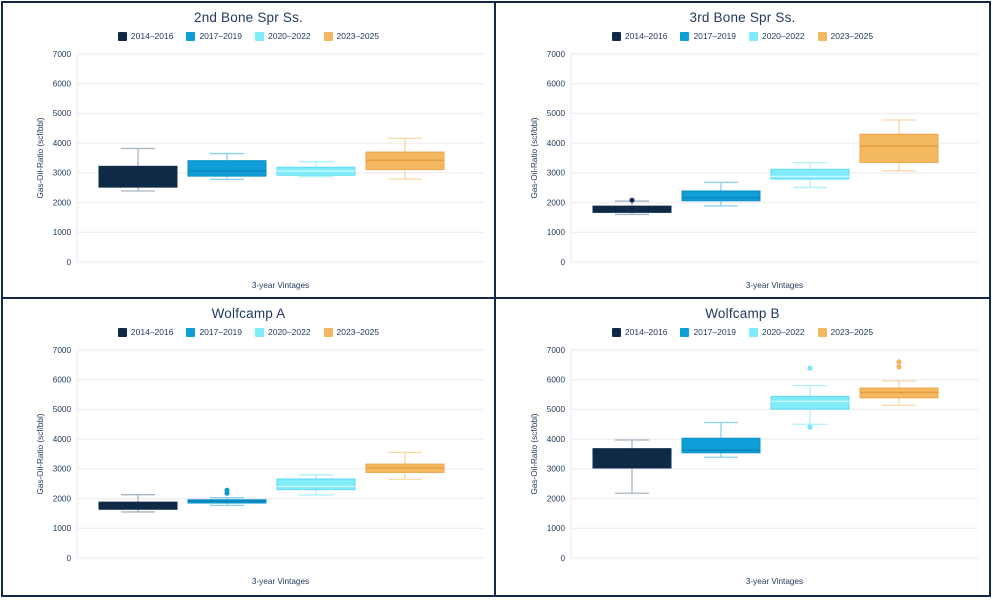 This screenshot has height=600, width=993. I want to click on panel-title: Wolfcamp A, so click(248, 313).